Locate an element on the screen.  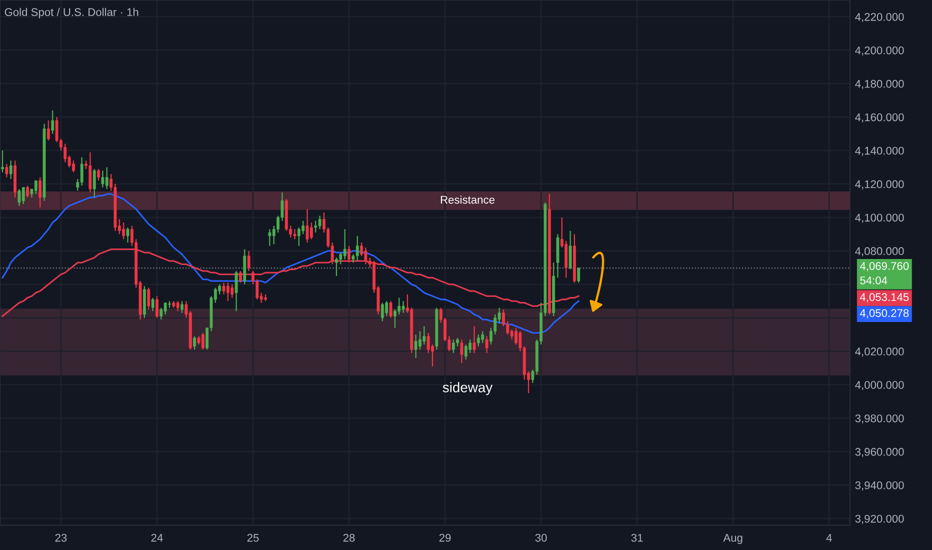
ref-line-label: 4,069.760 is located at coordinates (884, 267).